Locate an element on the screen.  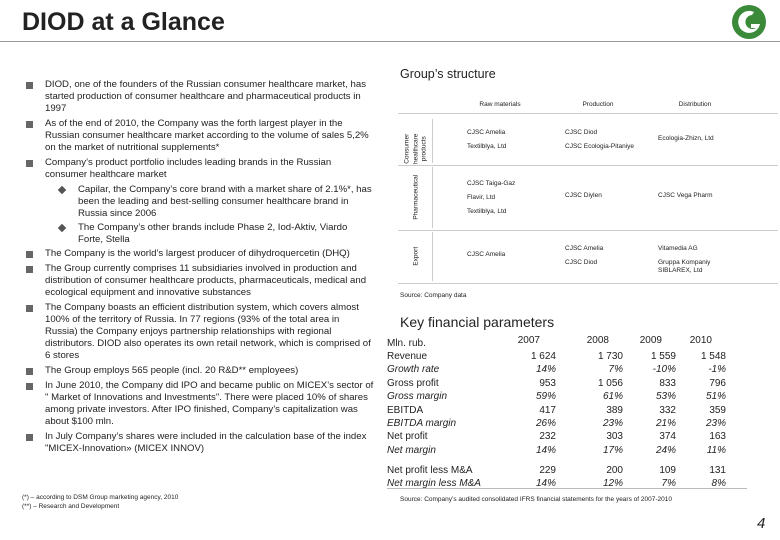
row-label: EBITDA is located at coordinates (405, 410).